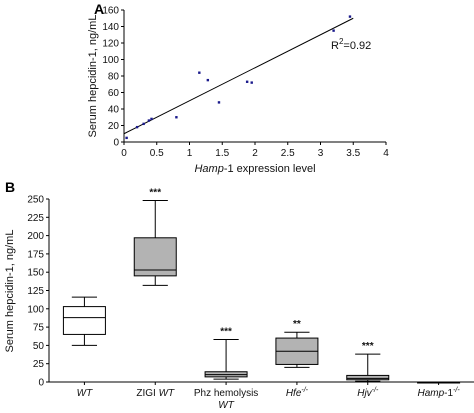  I want to click on x-tick-label: 0.5, so click(157, 153).